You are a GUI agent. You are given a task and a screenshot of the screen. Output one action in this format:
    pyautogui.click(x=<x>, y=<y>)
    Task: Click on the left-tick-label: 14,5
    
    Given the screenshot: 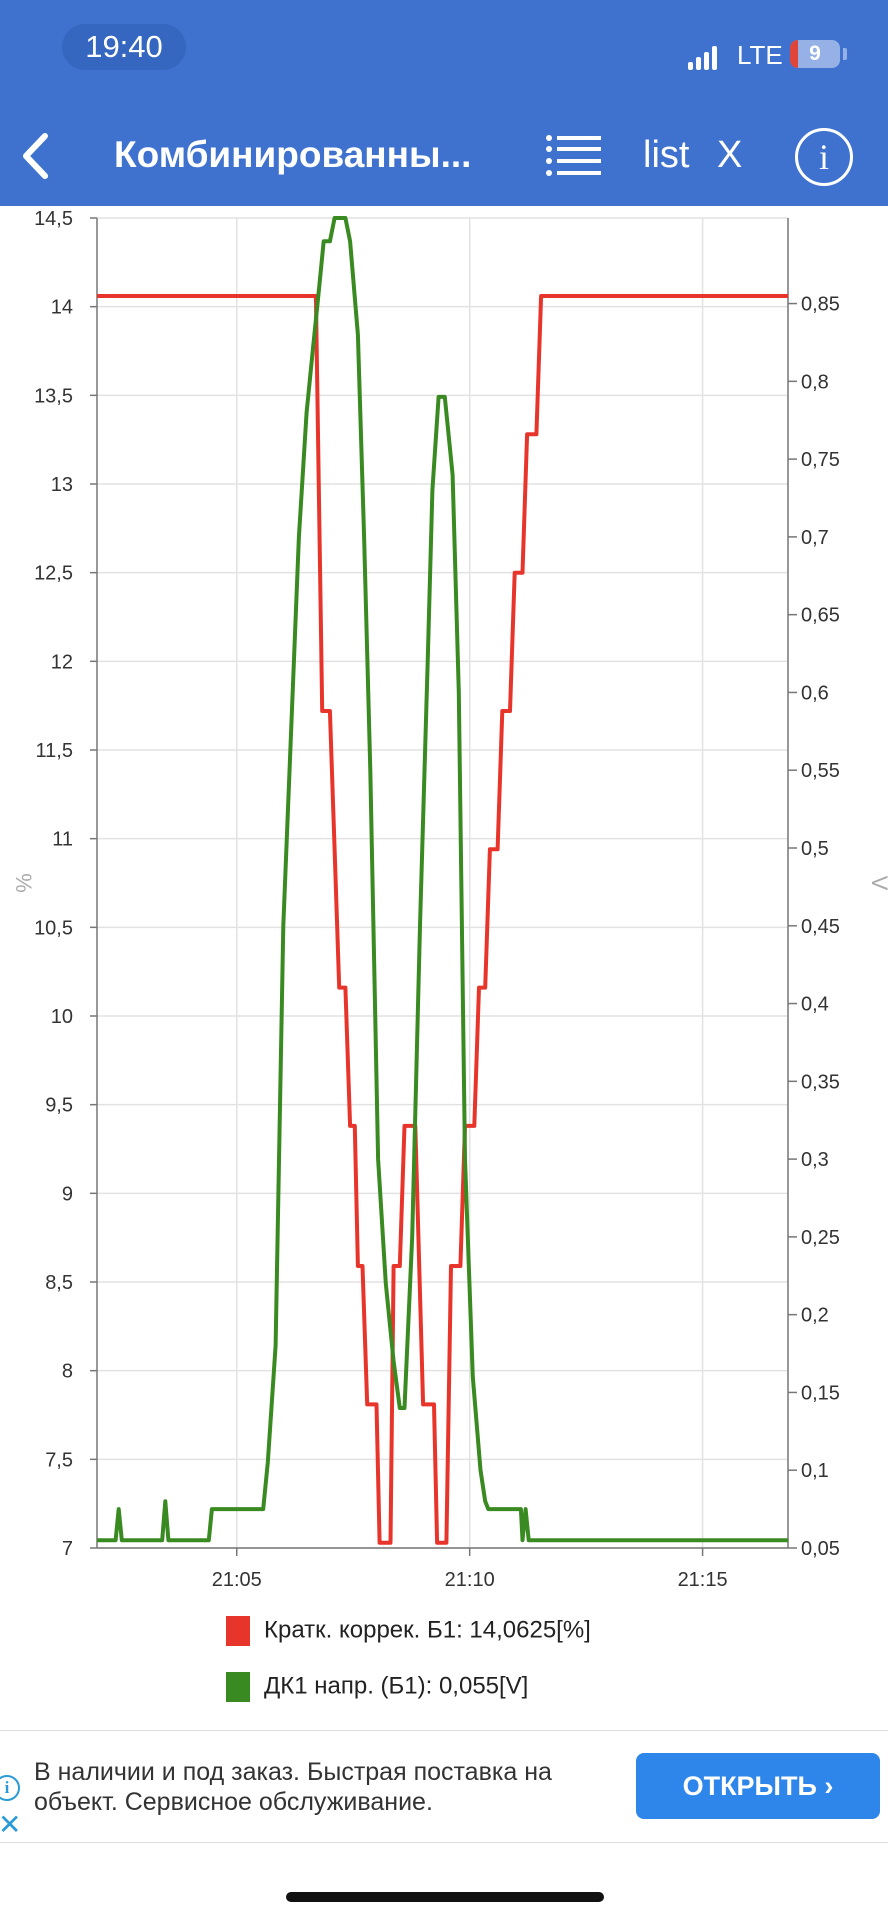 What is the action you would take?
    pyautogui.click(x=53, y=219)
    